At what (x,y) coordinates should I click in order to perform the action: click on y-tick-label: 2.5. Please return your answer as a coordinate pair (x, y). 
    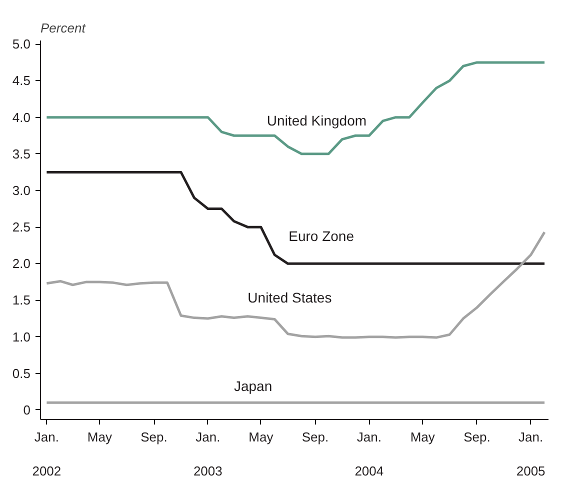
    Looking at the image, I should click on (21, 227).